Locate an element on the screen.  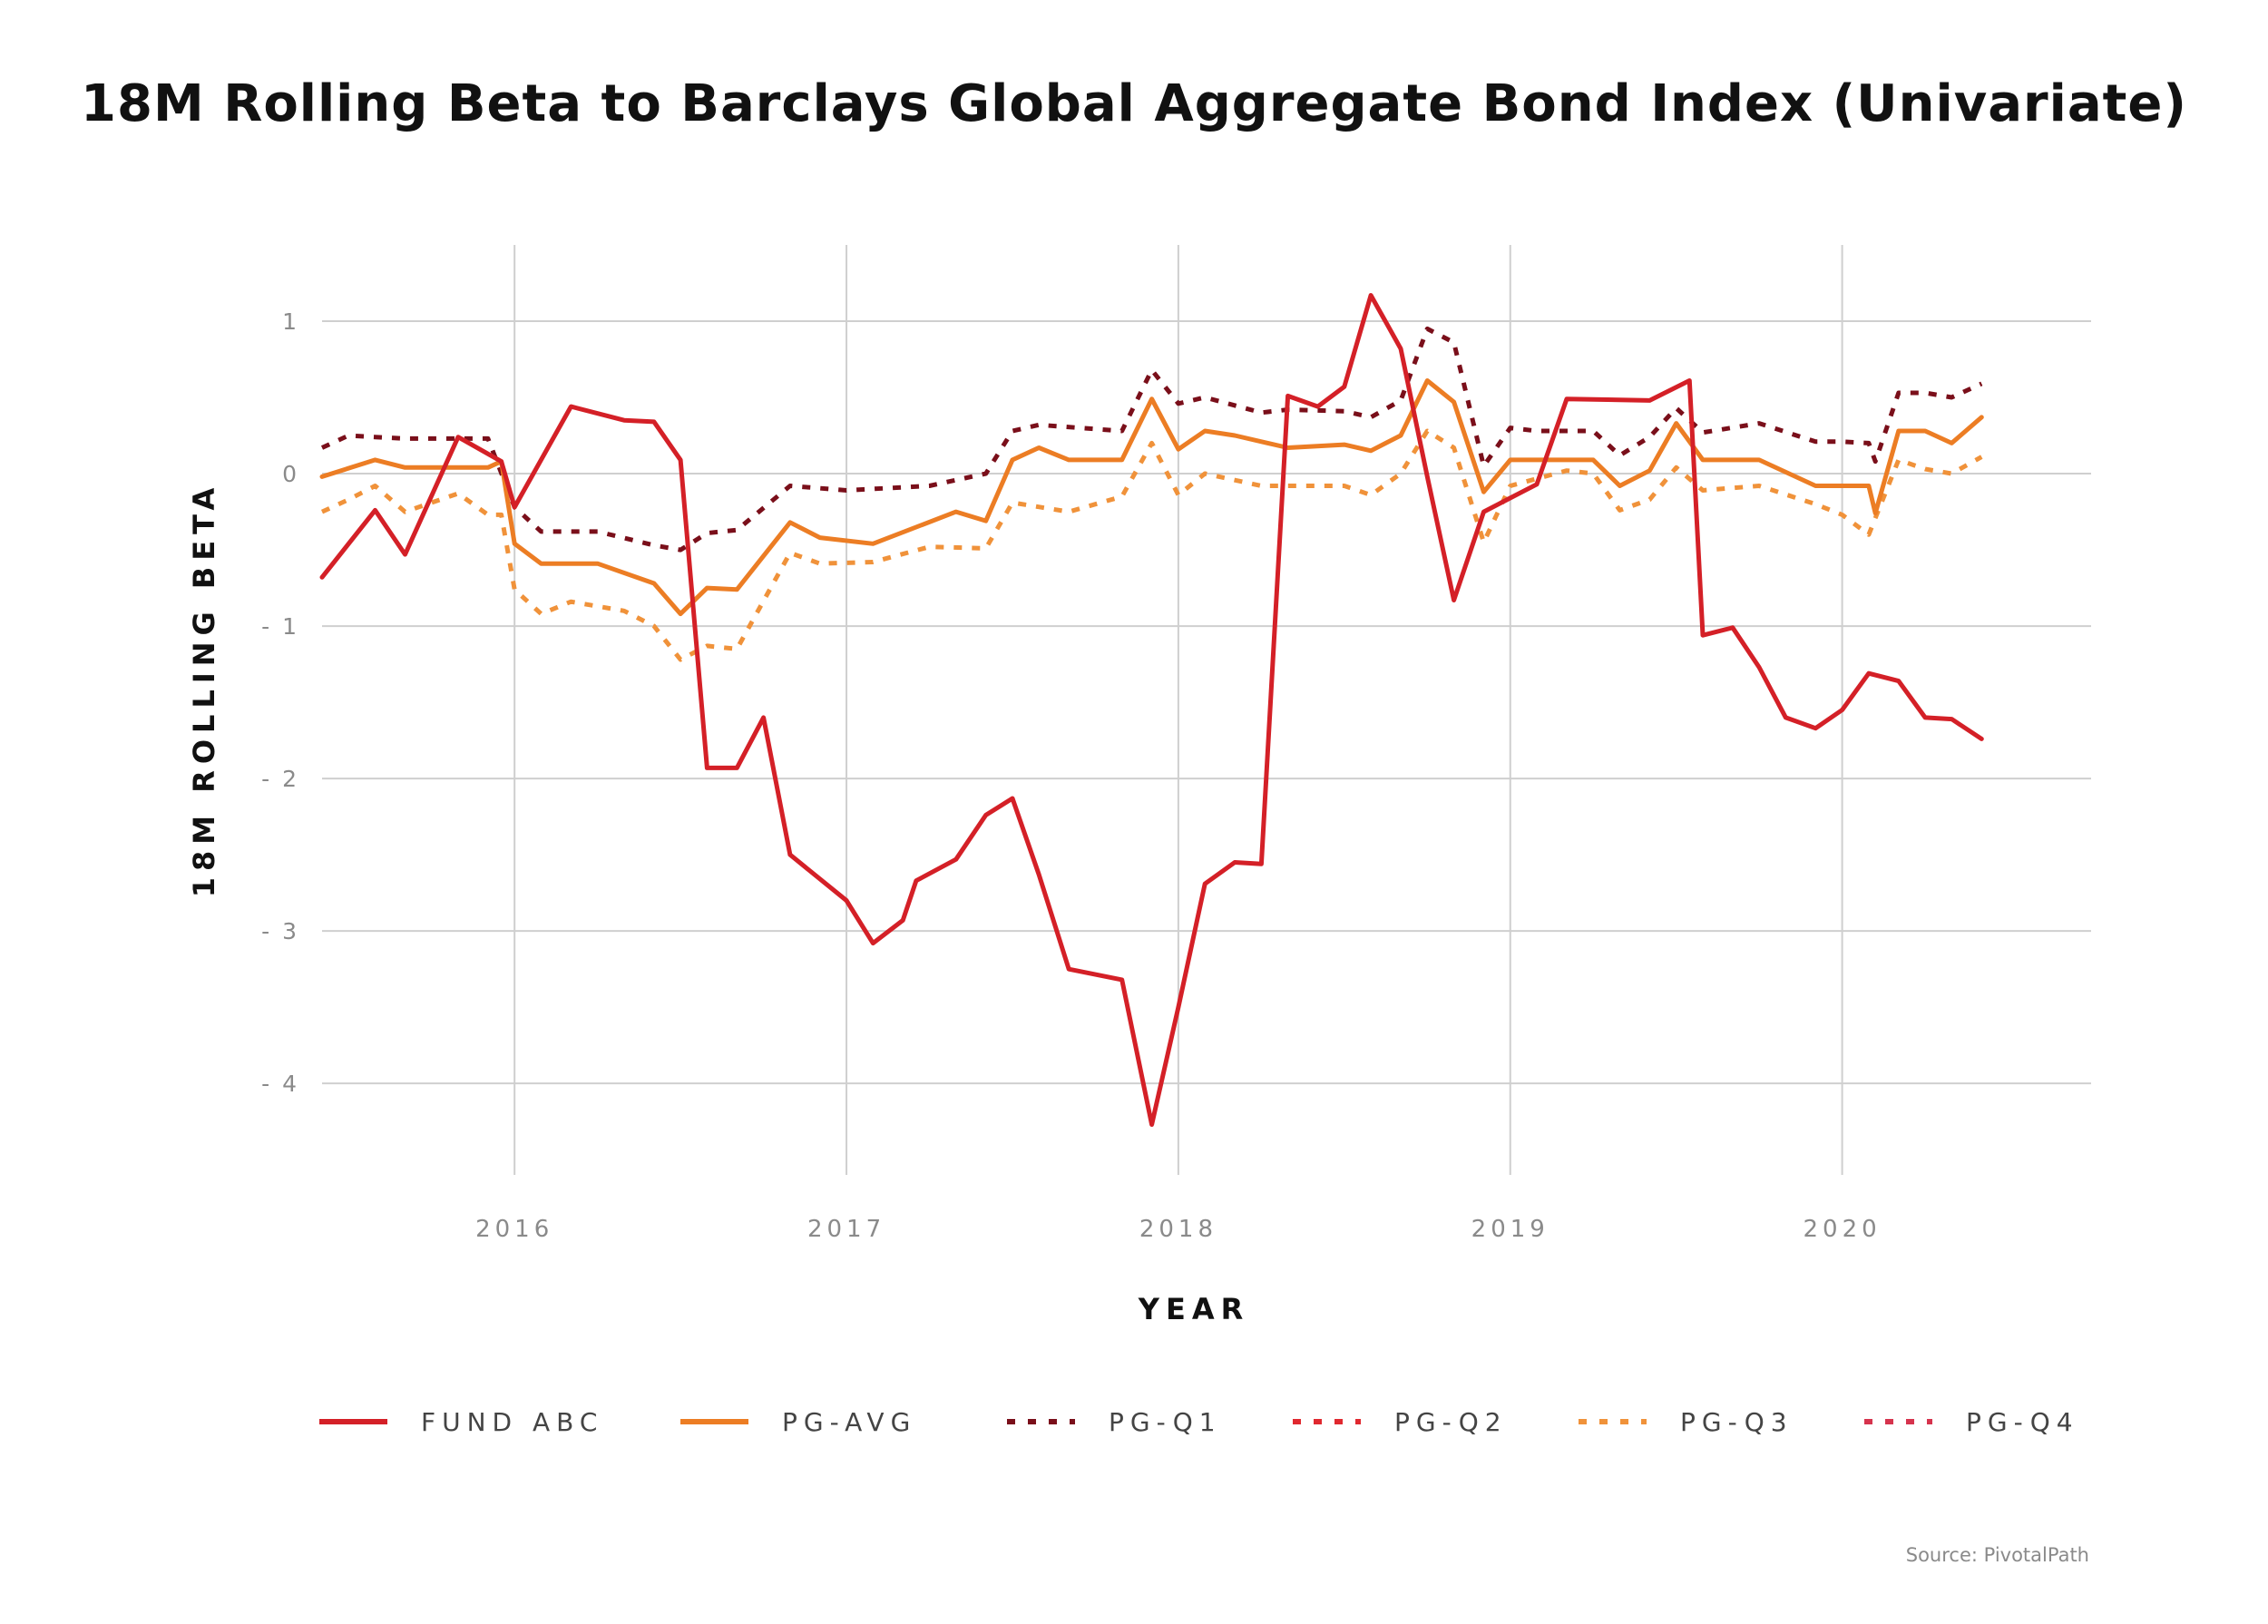
x-axis-ticks: 2016 2017 2018 2019 2020 is located at coordinates (1179, 1229).